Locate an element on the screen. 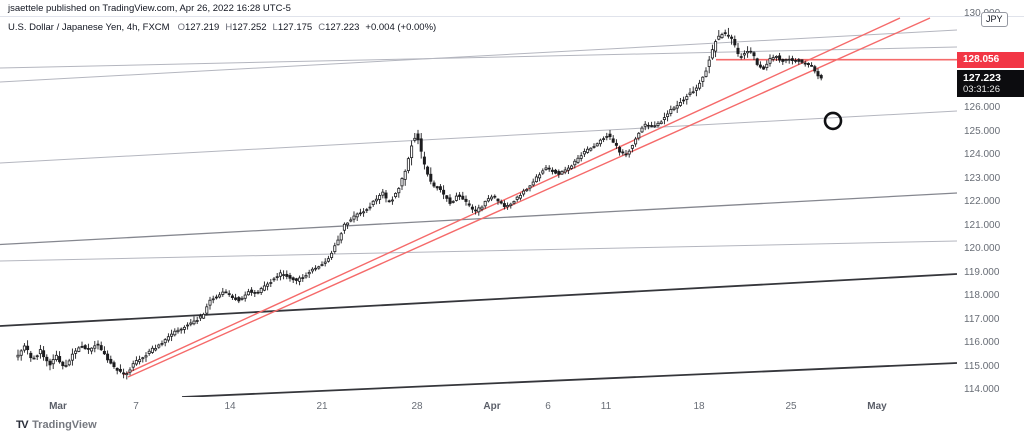 The width and height of the screenshot is (1024, 437). symbol-title: U.S. Dollar / Japanese Yen, 4h, FXCM is located at coordinates (89, 27).